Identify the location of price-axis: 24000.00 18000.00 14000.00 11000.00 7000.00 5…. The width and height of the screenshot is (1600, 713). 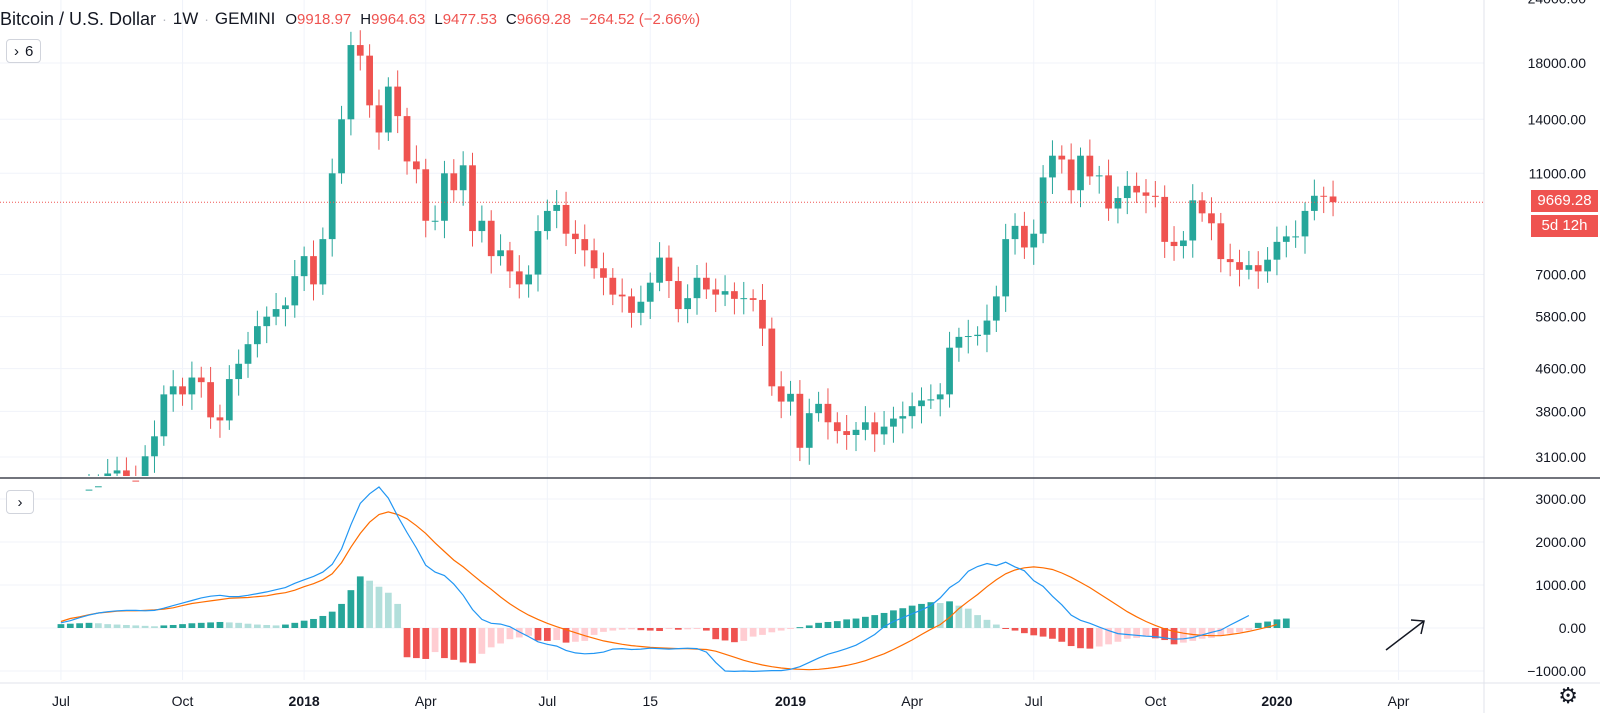
(1557, 232).